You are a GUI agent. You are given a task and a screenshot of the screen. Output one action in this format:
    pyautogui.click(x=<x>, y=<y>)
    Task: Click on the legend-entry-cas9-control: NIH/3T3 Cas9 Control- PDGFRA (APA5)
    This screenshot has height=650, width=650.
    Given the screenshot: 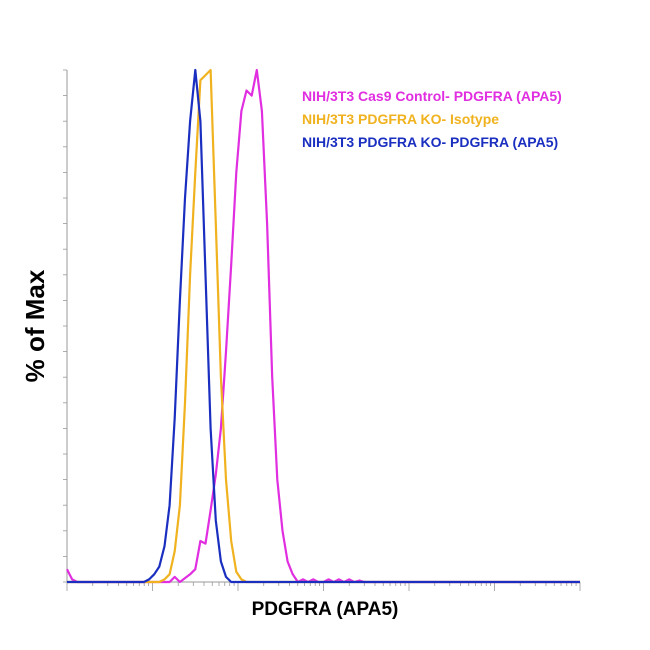 What is the action you would take?
    pyautogui.click(x=432, y=96)
    